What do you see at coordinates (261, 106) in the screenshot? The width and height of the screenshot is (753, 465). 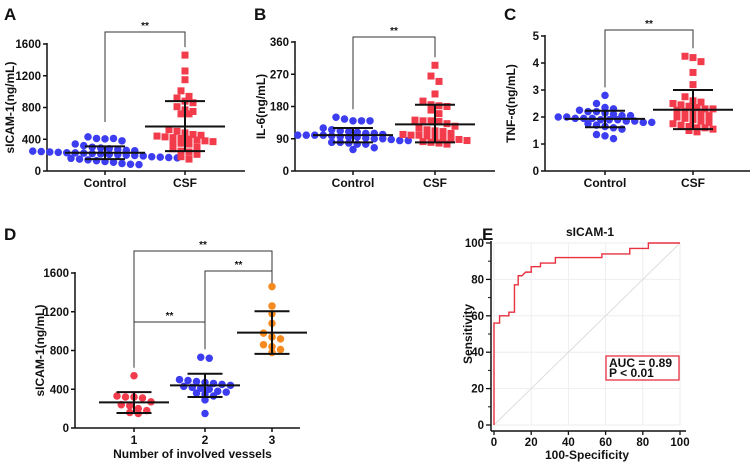 I see `y-axis-label: IL-6(ng/mL)` at bounding box center [261, 106].